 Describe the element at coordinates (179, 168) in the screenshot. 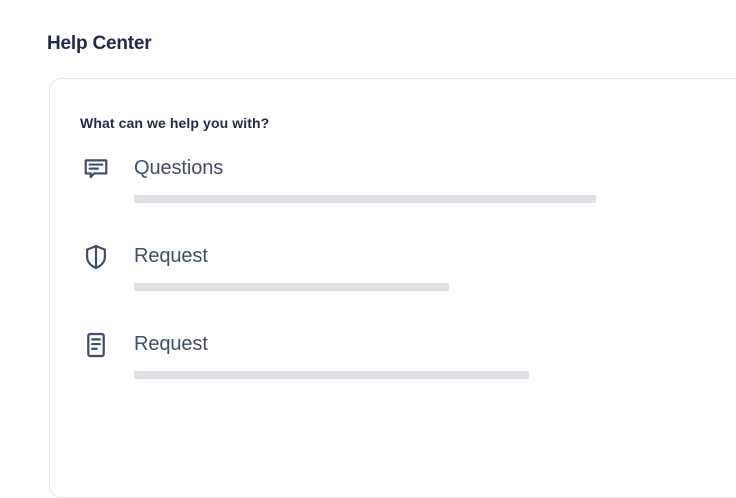

I see `topic-label: Questions` at that location.